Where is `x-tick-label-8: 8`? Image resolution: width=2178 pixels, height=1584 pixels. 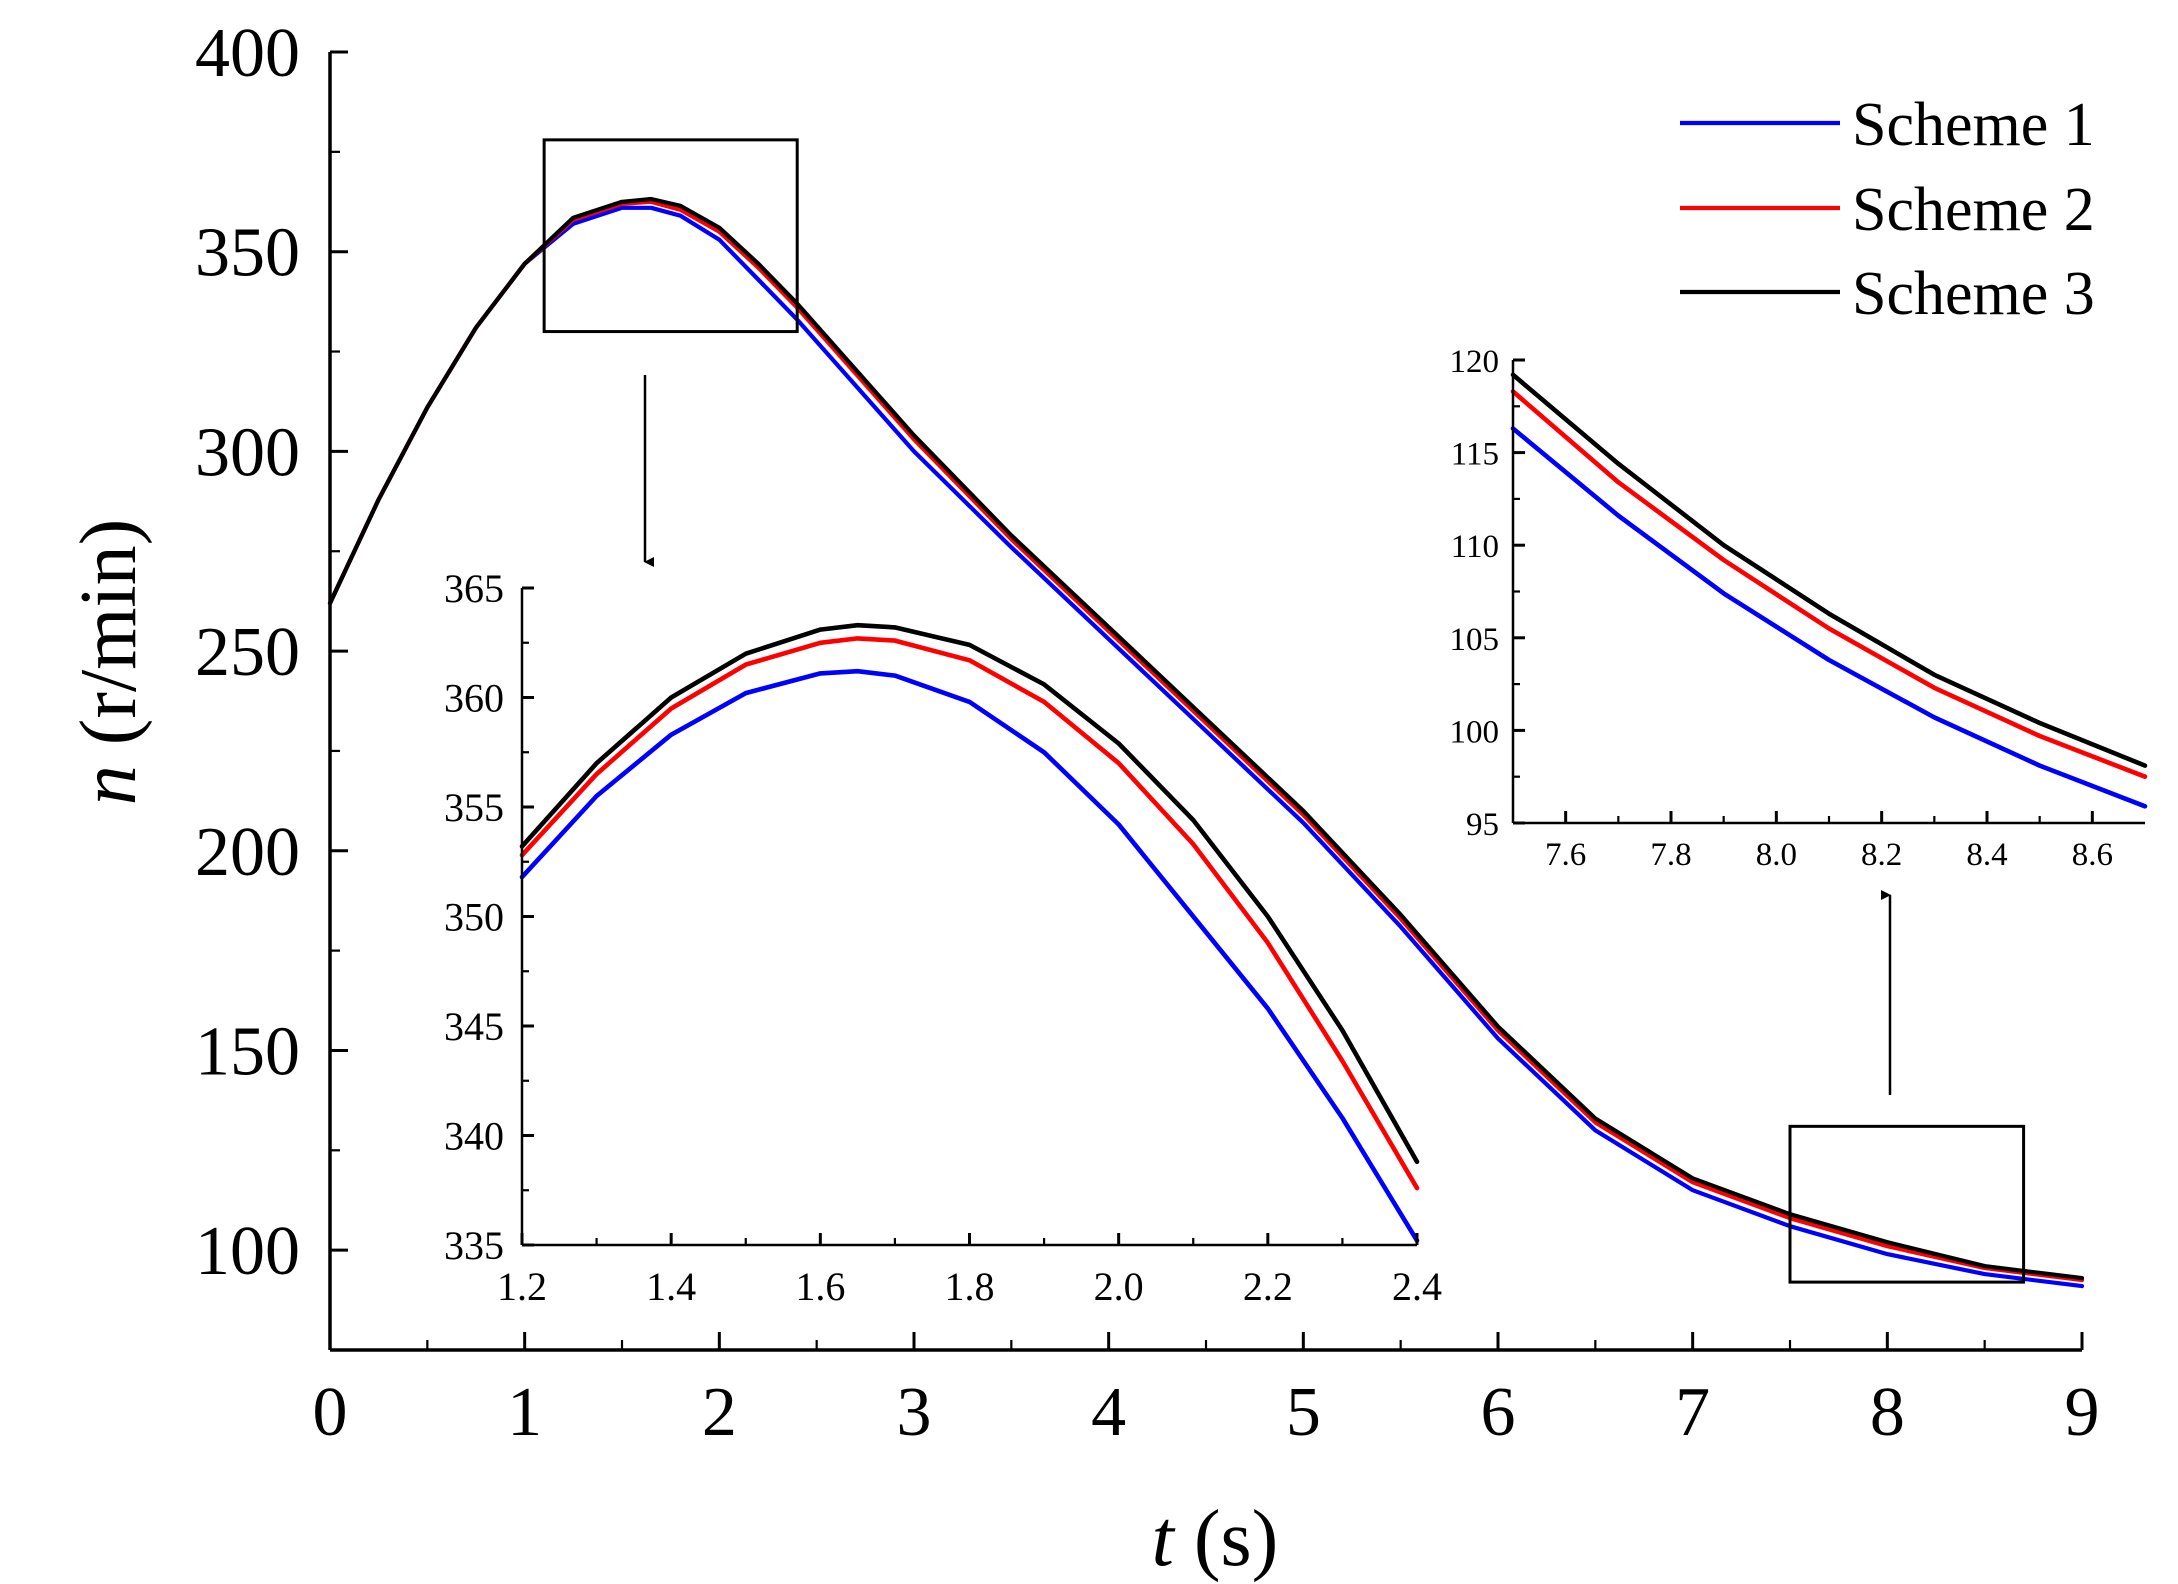
x-tick-label-8: 8 is located at coordinates (1887, 1412).